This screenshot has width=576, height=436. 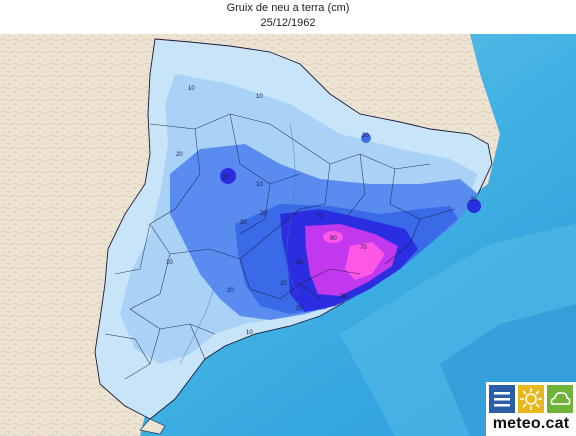 What do you see at coordinates (240, 244) in the screenshot?
I see `rivers` at bounding box center [240, 244].